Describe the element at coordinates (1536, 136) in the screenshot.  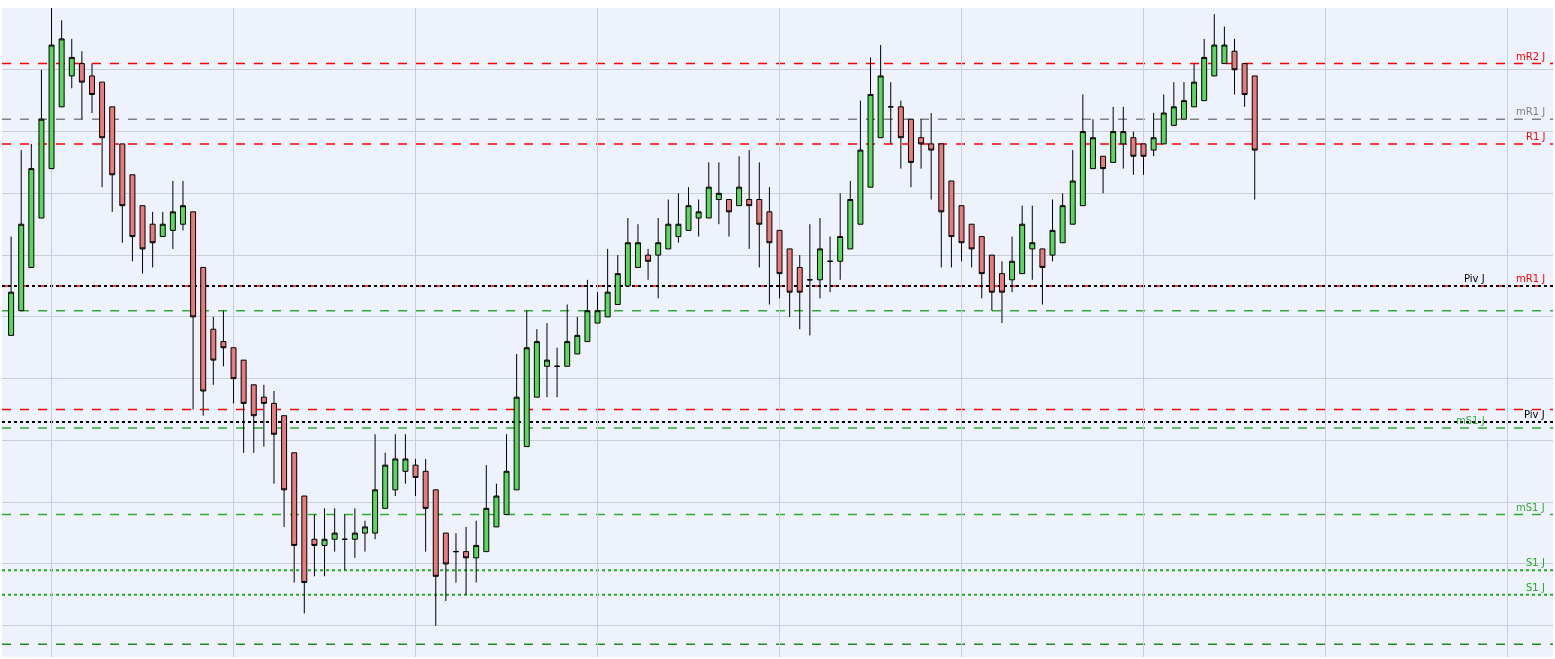
I see `ref-line-label: R1 J` at that location.